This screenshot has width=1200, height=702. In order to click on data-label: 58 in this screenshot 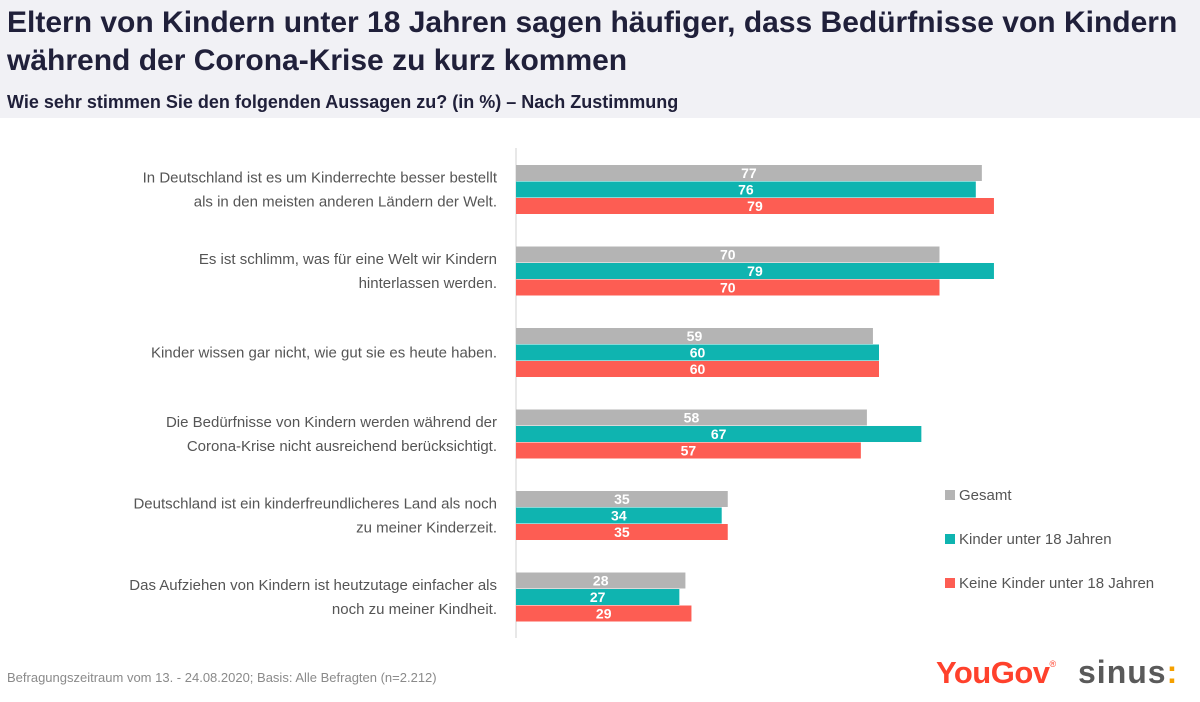, I will do `click(692, 418)`.